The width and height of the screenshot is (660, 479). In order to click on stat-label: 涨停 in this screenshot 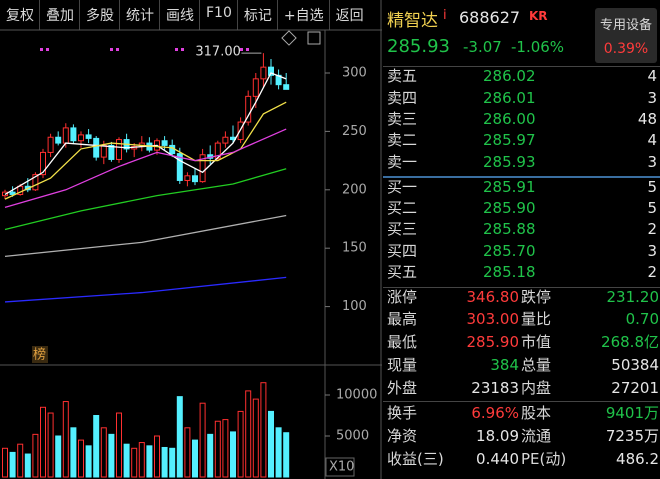, I will do `click(402, 297)`.